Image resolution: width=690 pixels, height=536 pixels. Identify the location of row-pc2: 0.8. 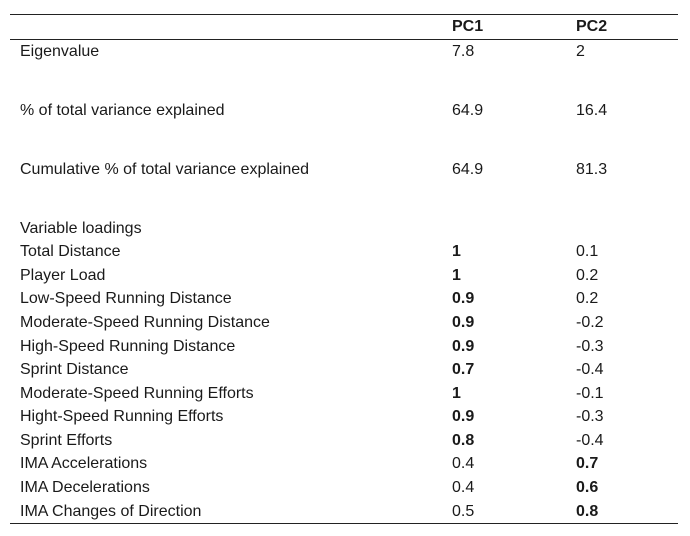
(587, 511).